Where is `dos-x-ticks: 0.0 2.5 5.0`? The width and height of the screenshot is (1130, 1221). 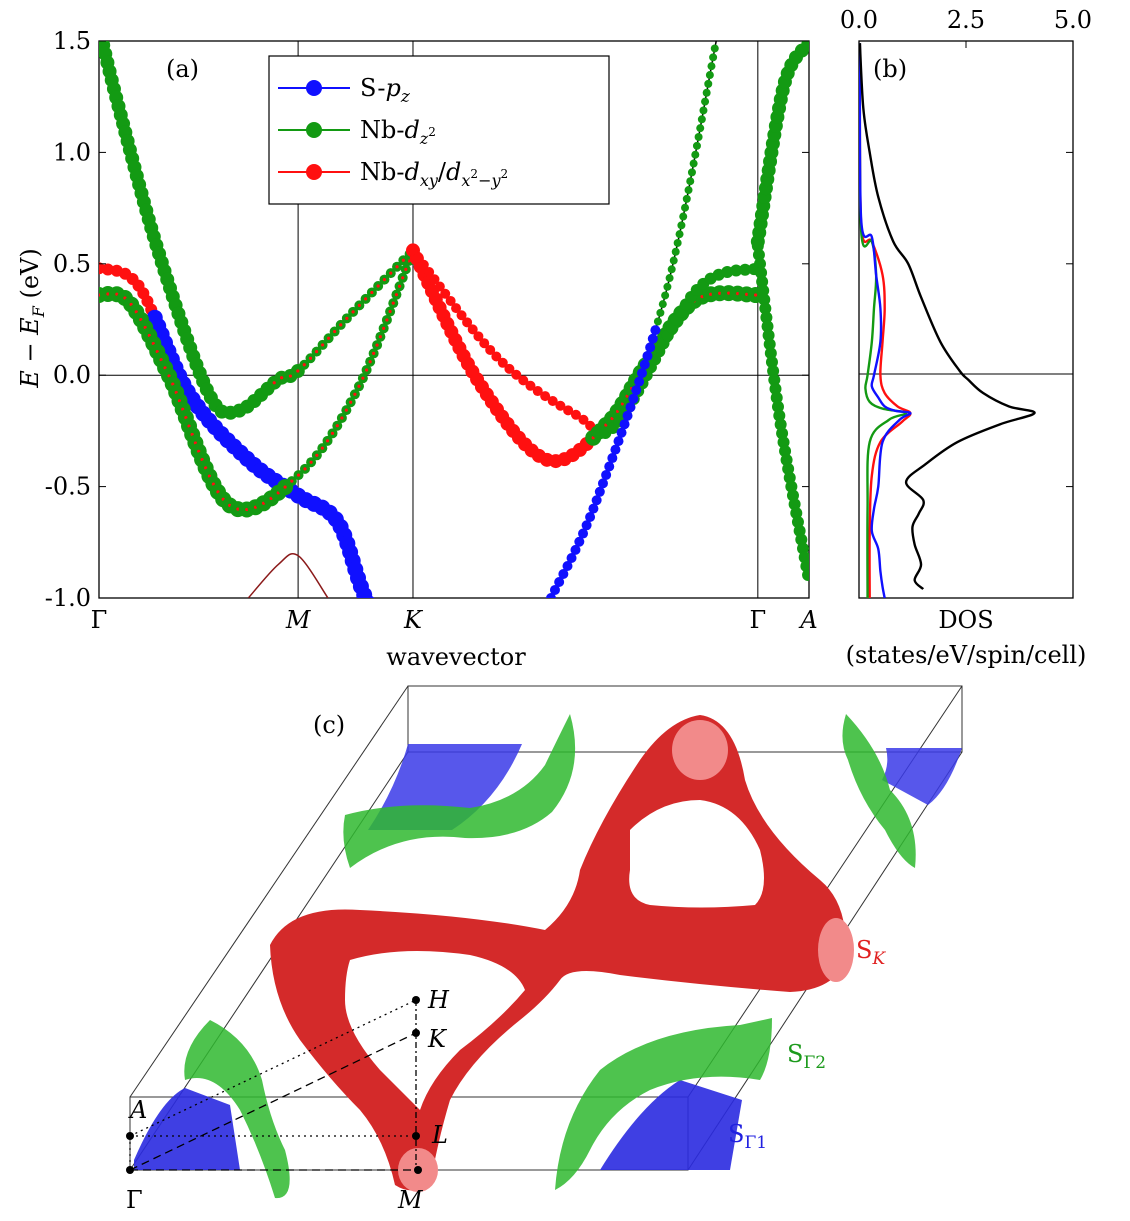
dos-x-ticks: 0.0 2.5 5.0 is located at coordinates (966, 247).